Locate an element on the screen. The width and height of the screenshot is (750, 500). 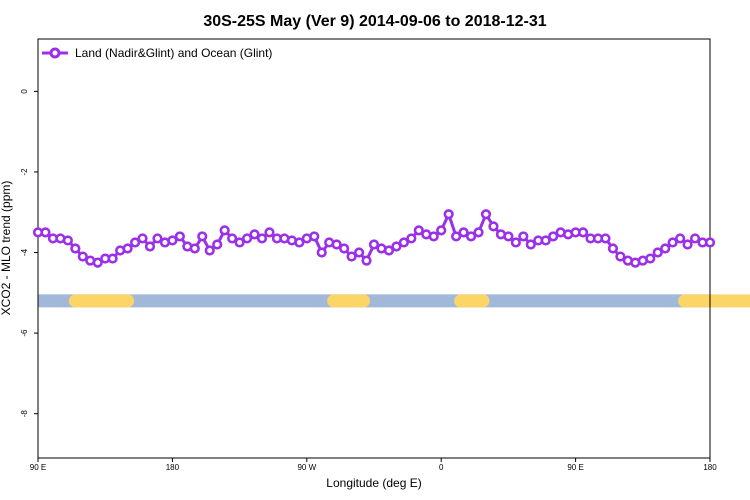
y-tick-label-4: -8 is located at coordinates (24, 414).